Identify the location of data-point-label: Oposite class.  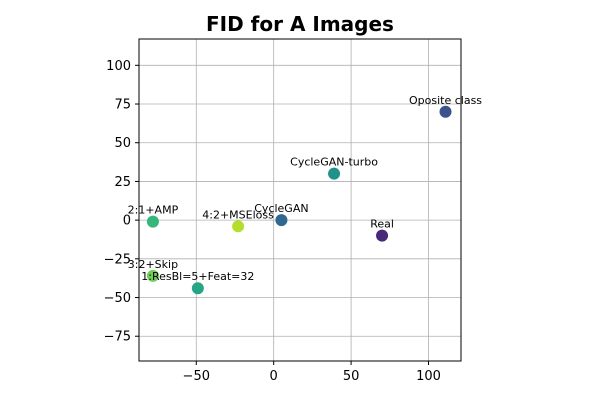
(445, 100).